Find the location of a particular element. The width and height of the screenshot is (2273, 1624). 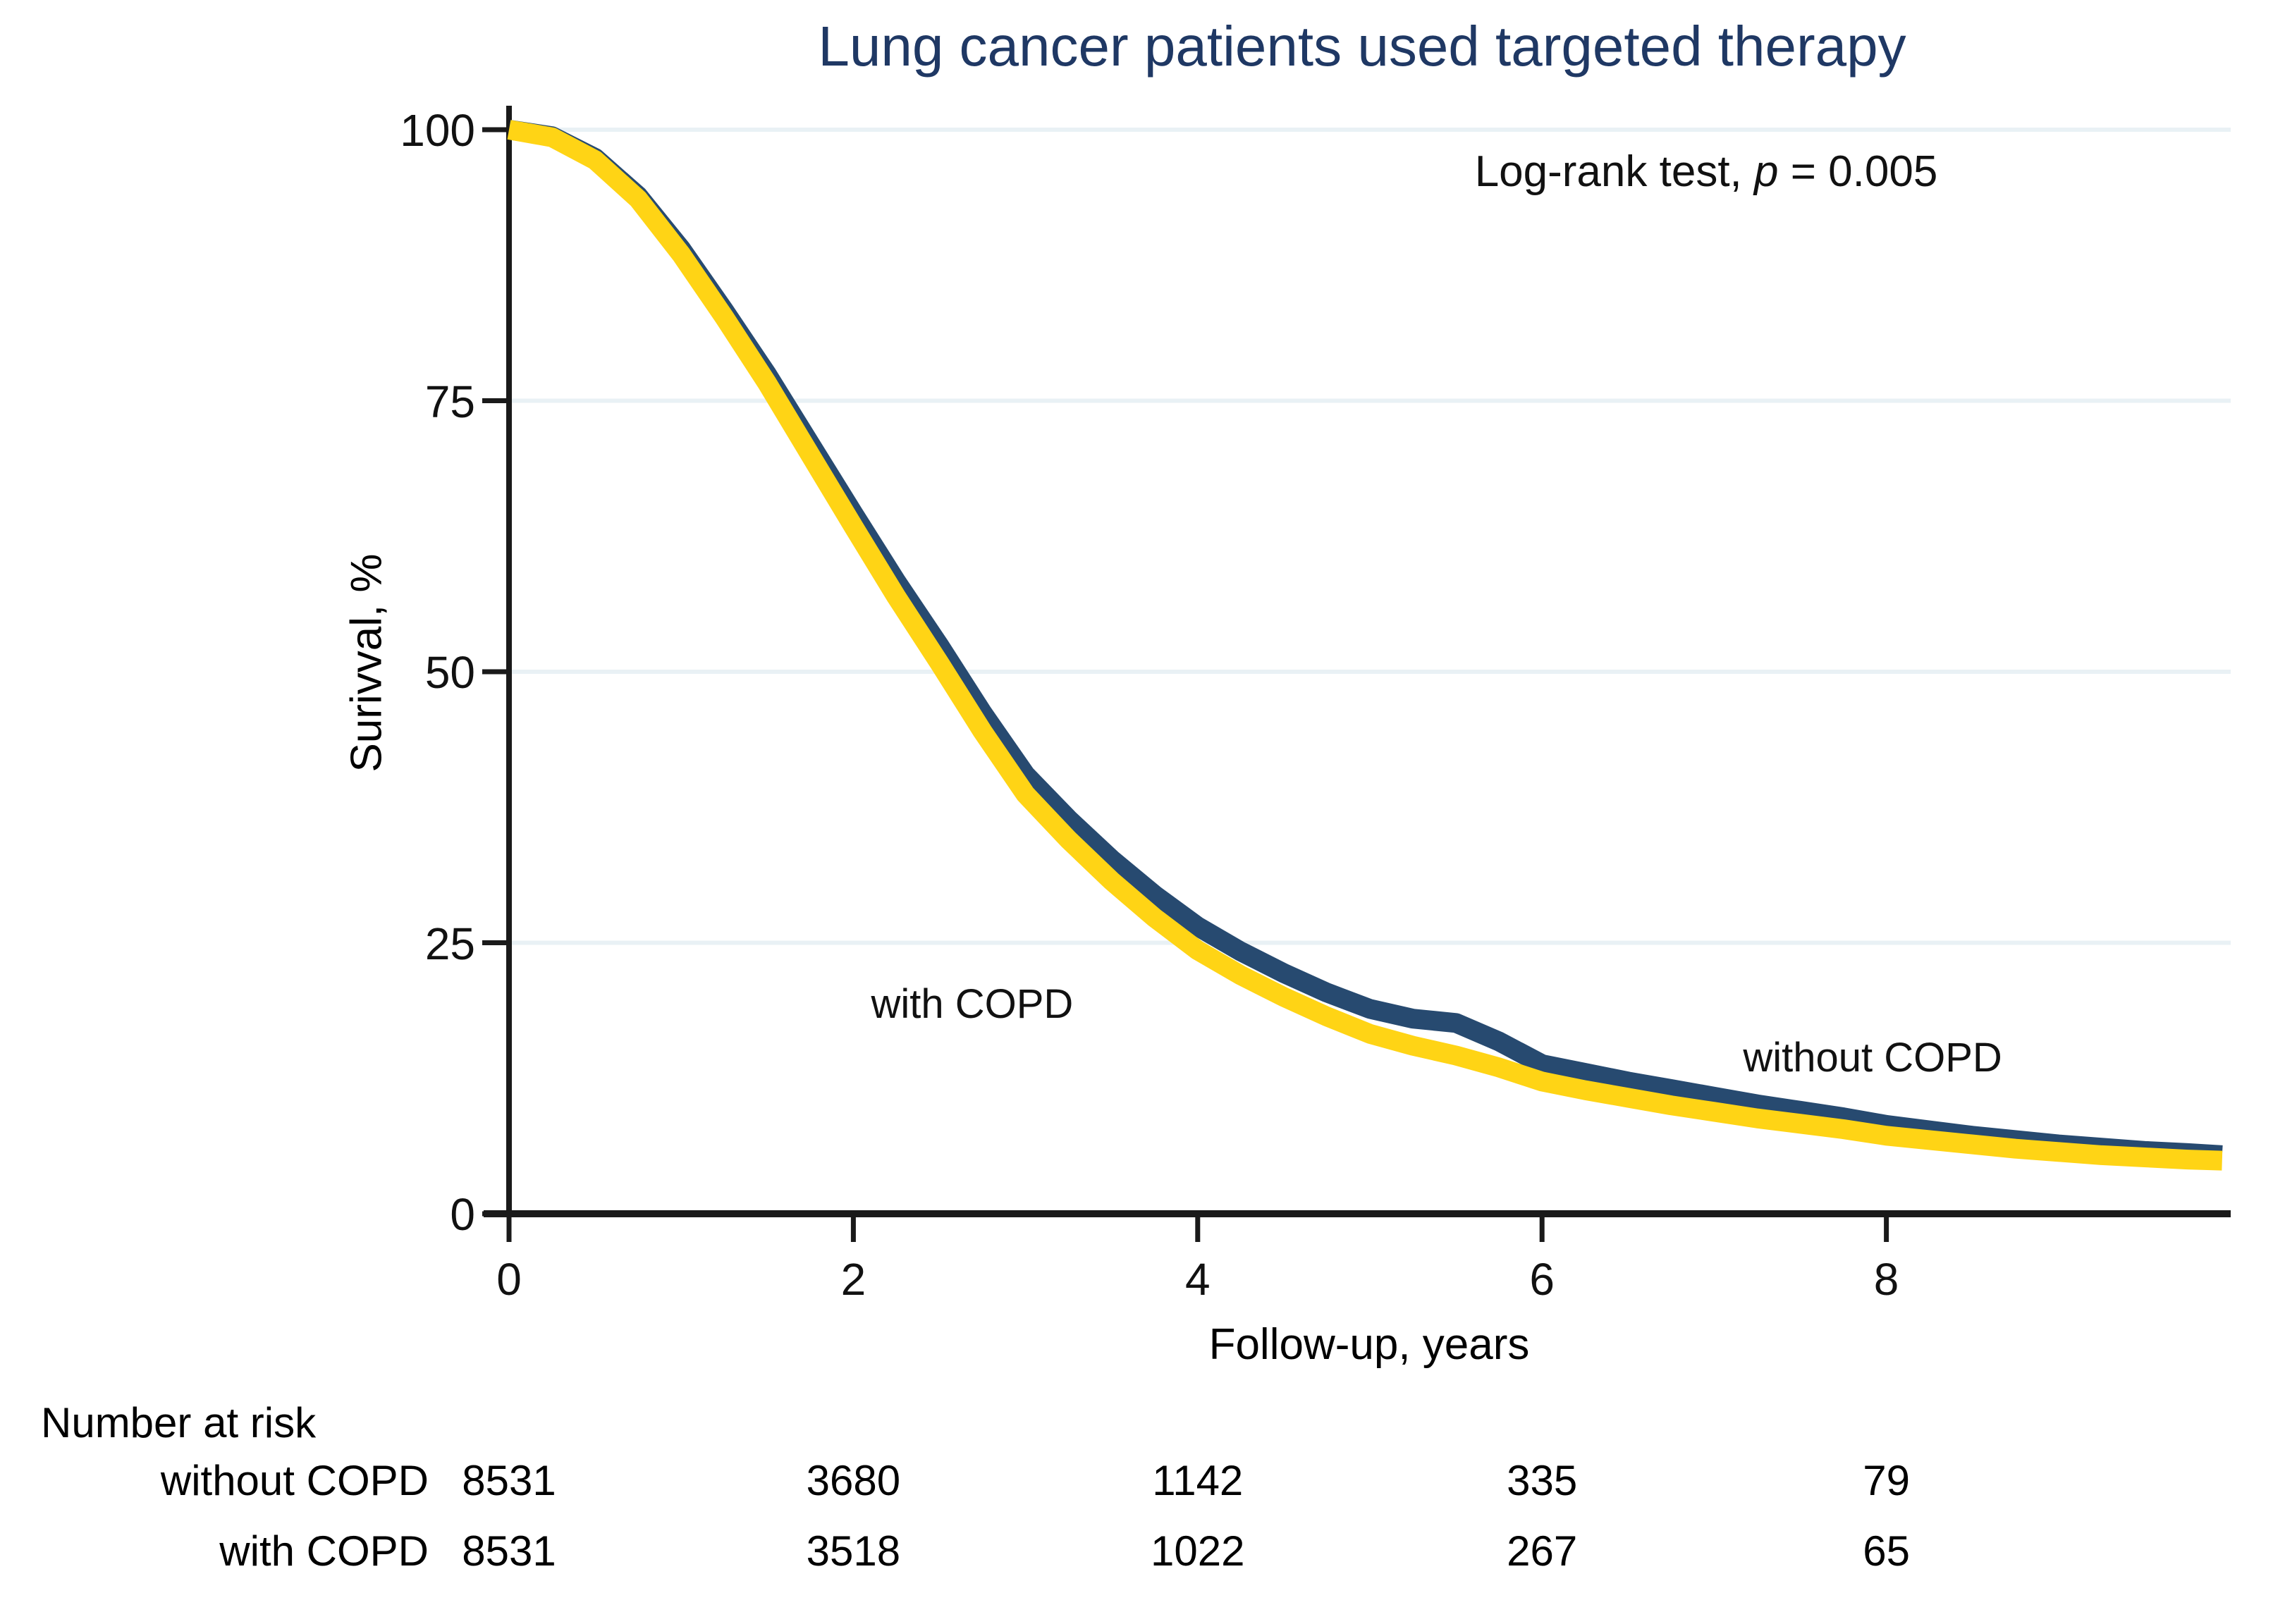

y-tick-label: 25 is located at coordinates (450, 944).